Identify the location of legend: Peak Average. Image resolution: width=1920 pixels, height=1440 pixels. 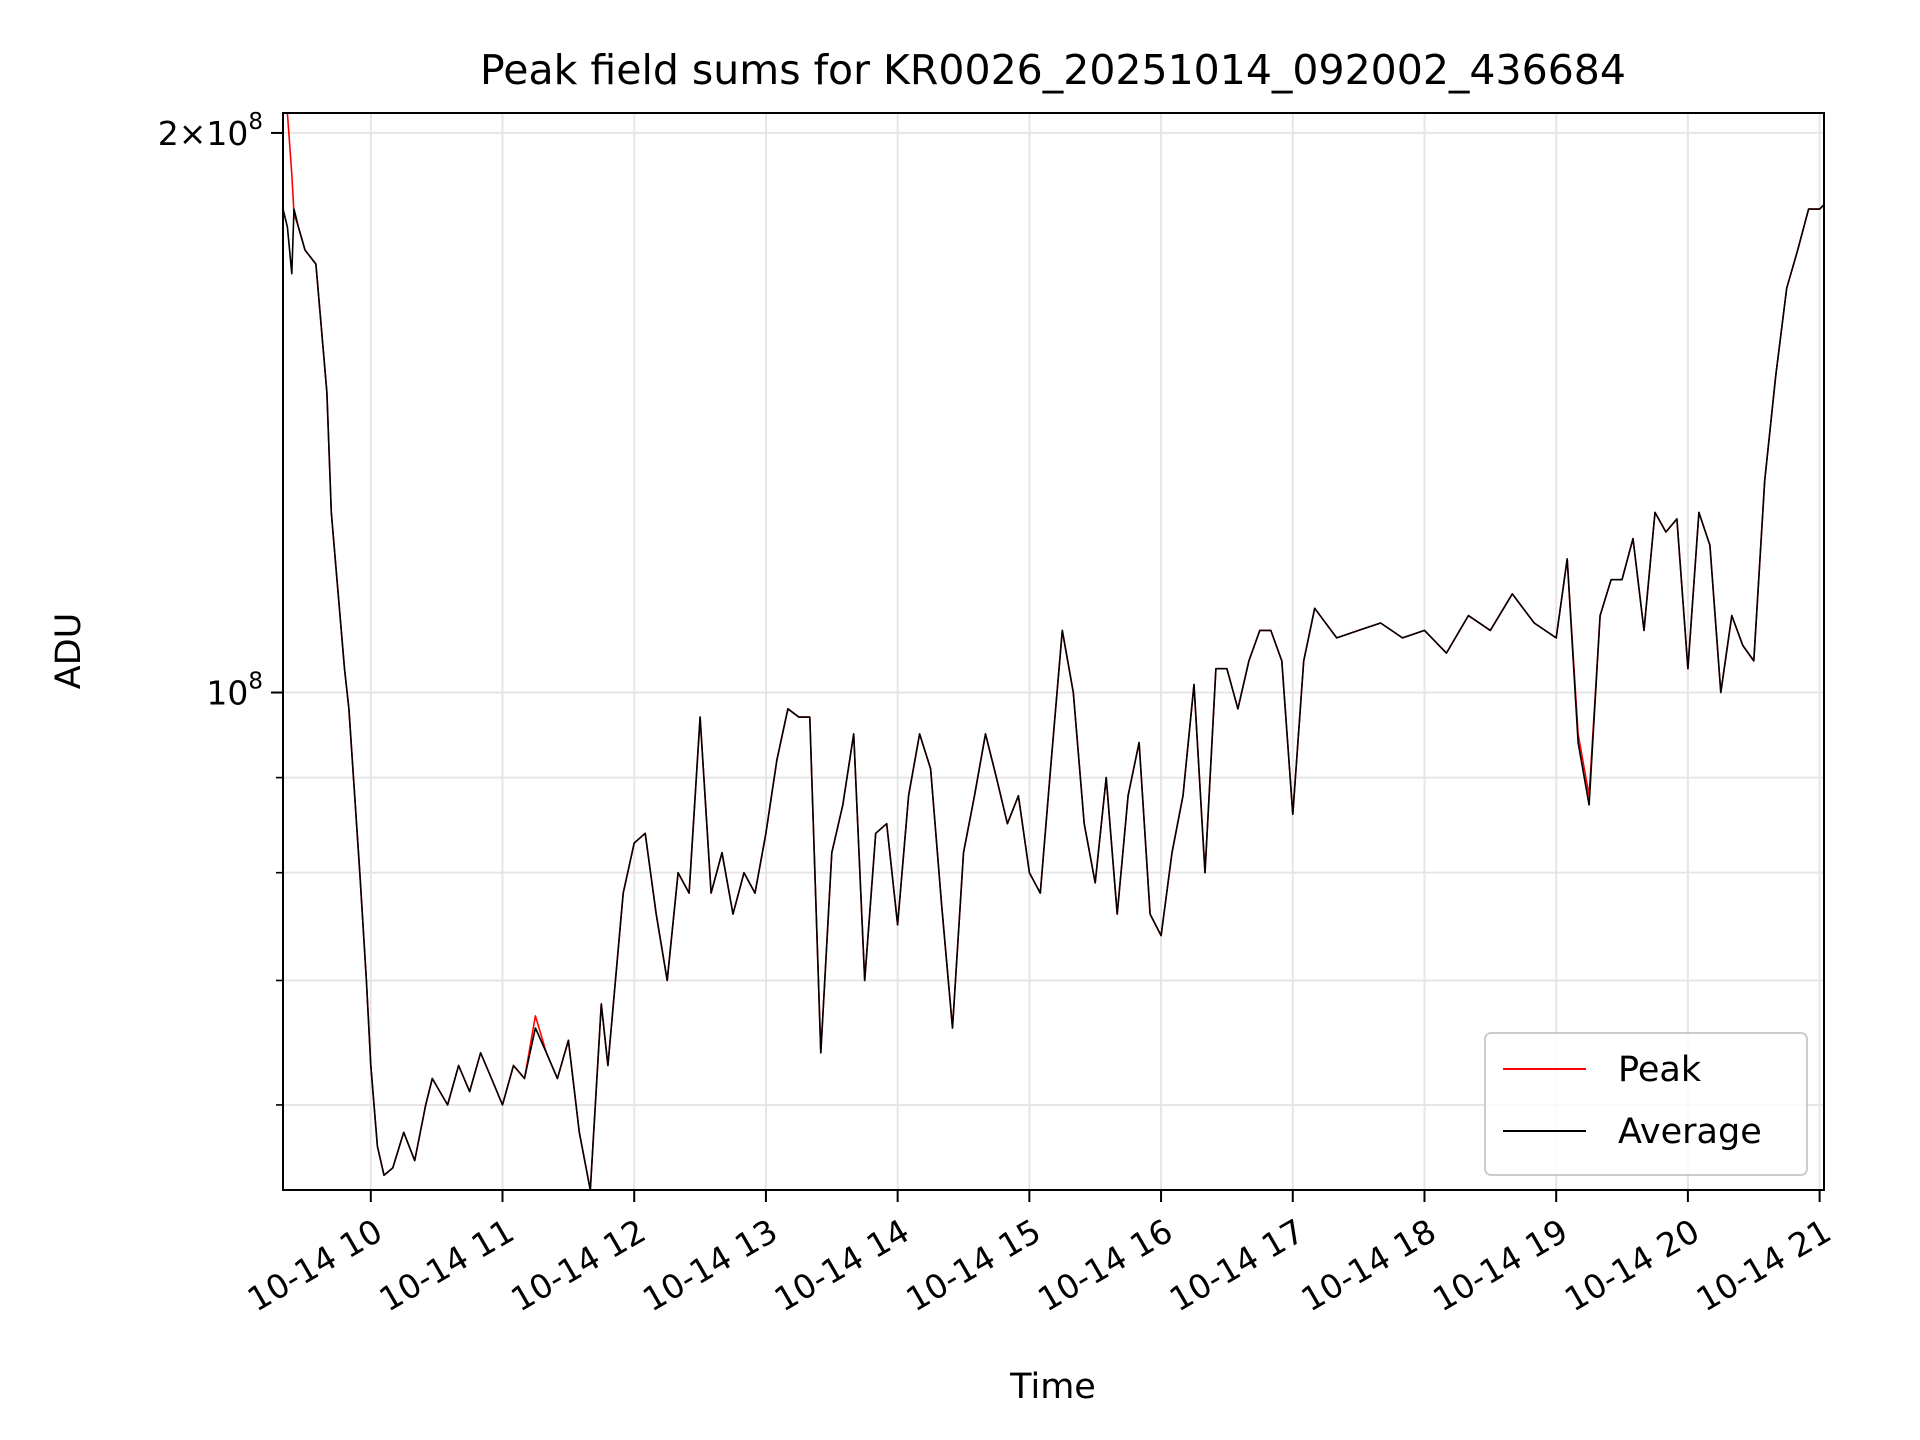
(1646, 1104).